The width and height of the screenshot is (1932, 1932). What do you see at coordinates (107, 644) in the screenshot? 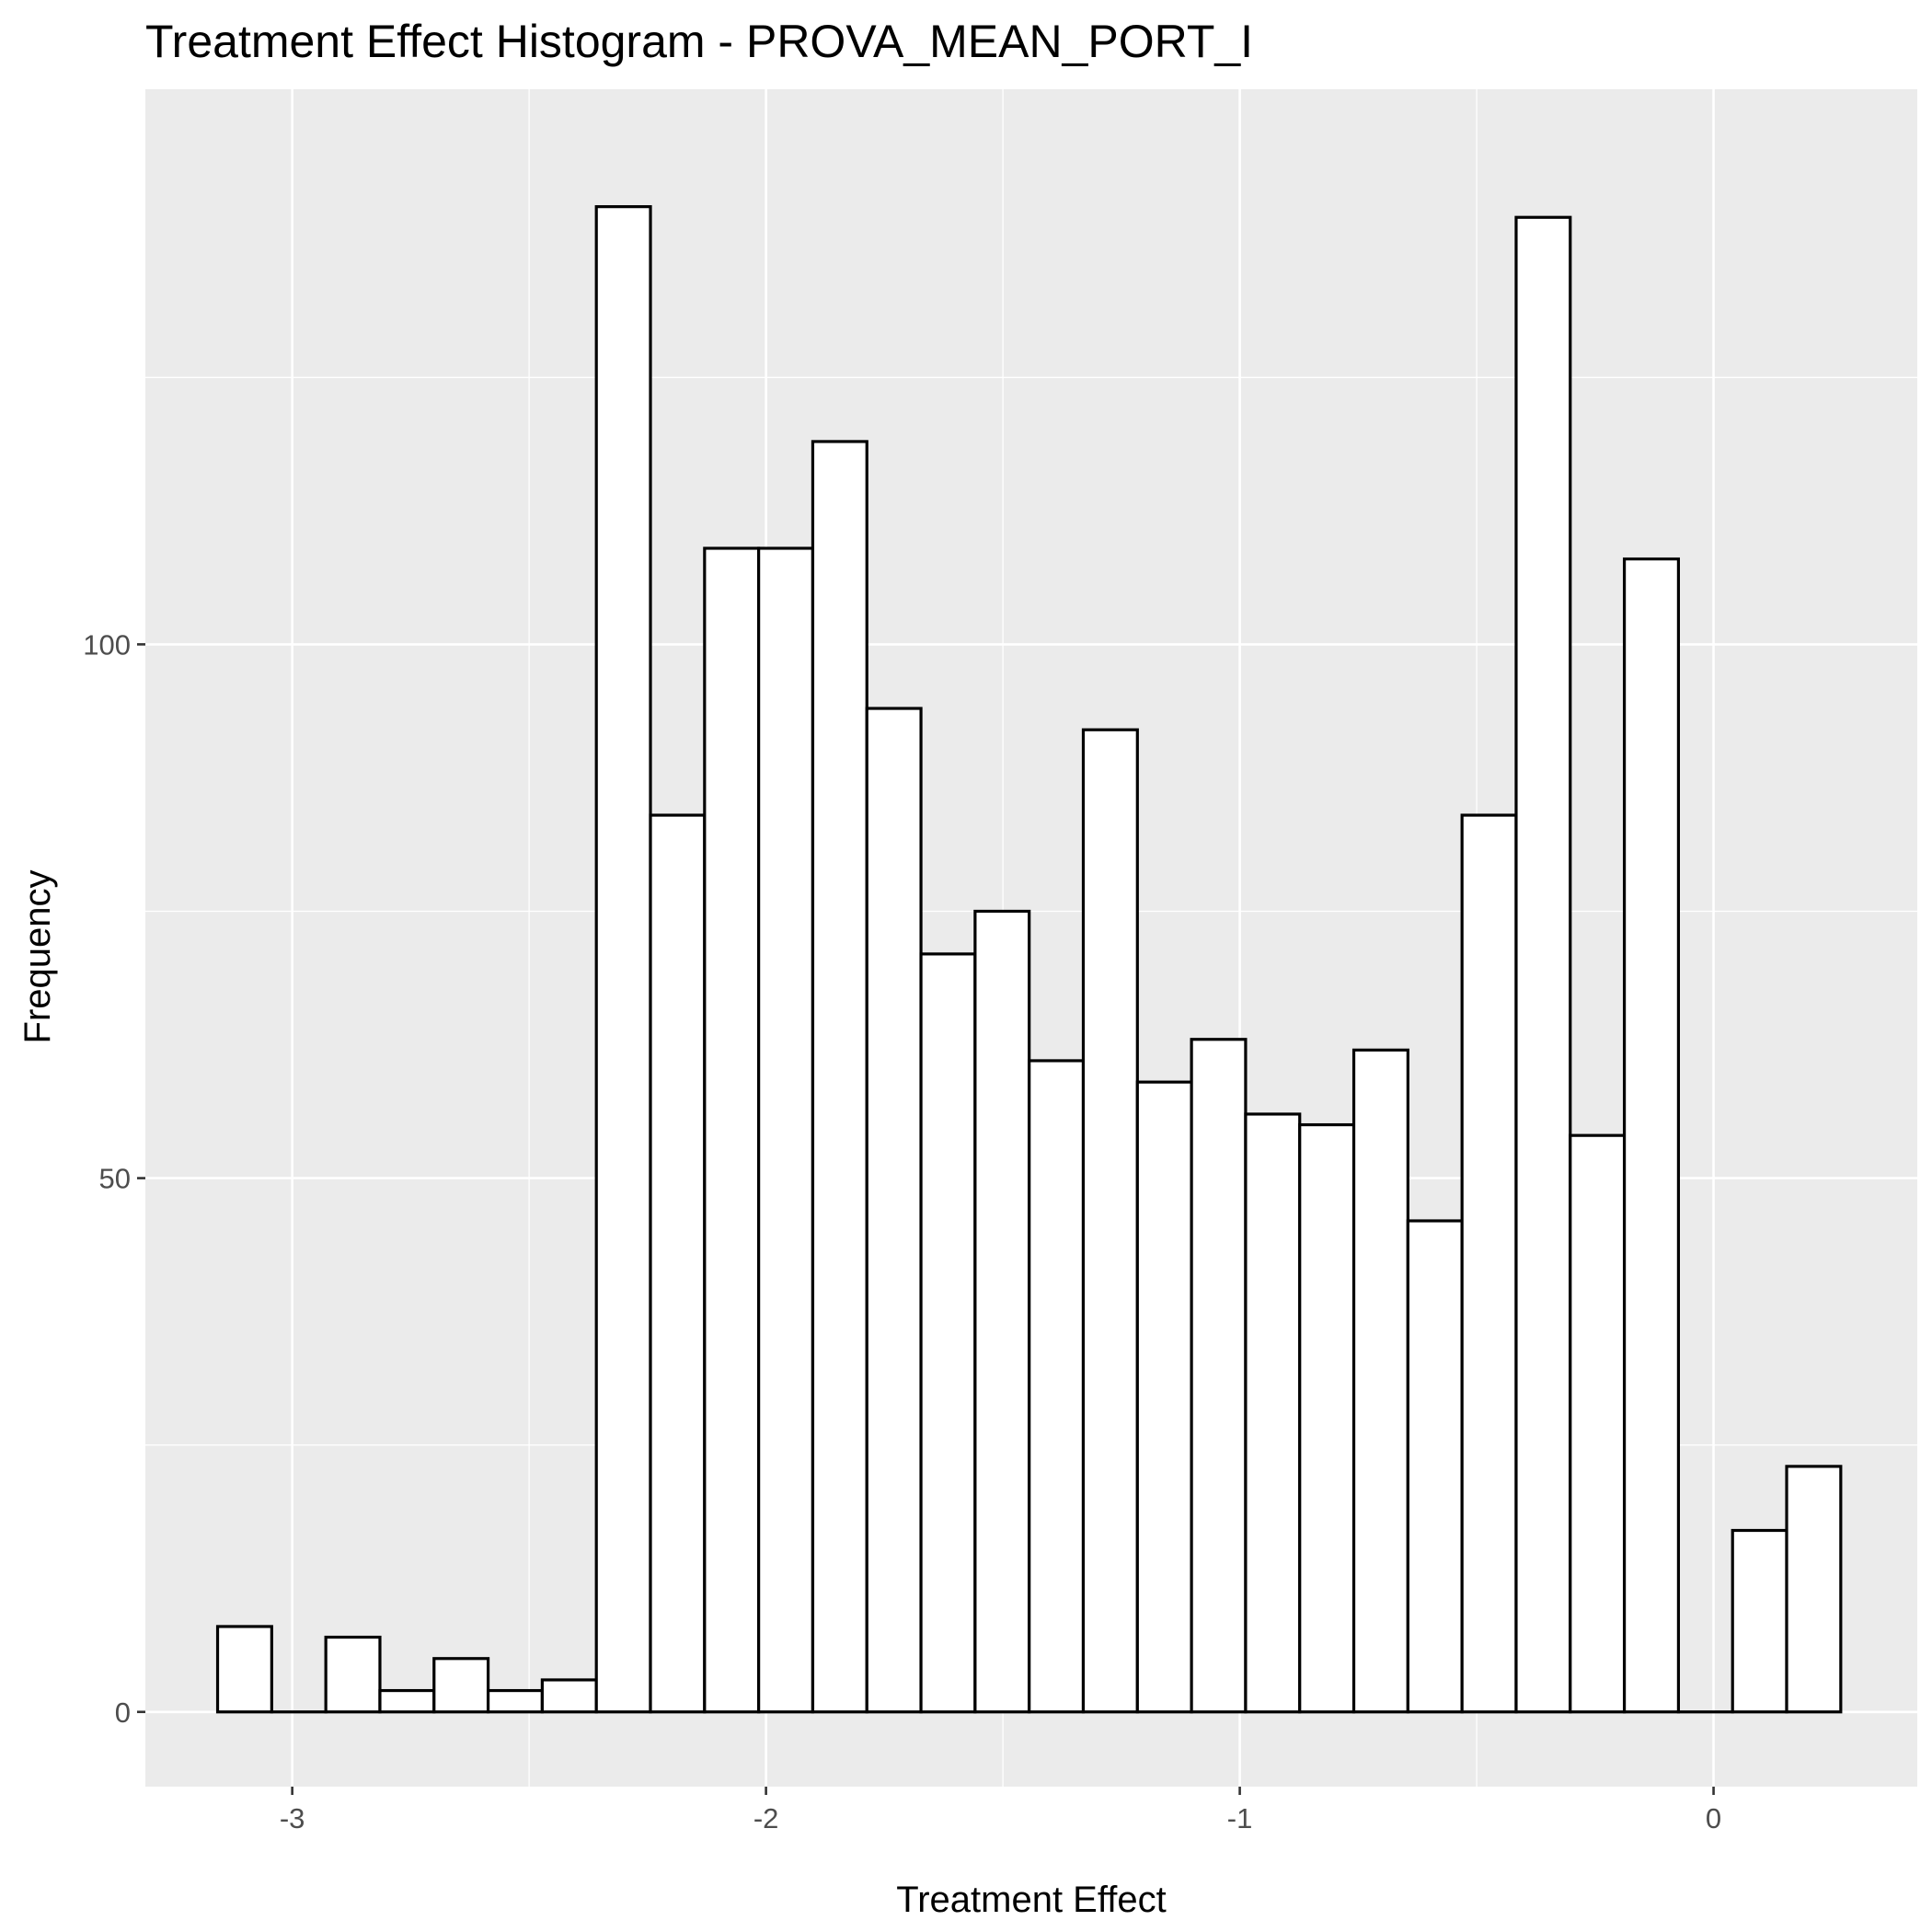
I see `y-tick-label: 100` at bounding box center [107, 644].